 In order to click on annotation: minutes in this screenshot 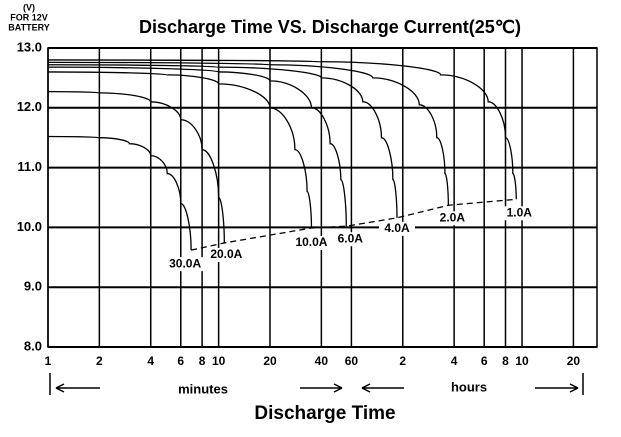, I will do `click(203, 388)`.